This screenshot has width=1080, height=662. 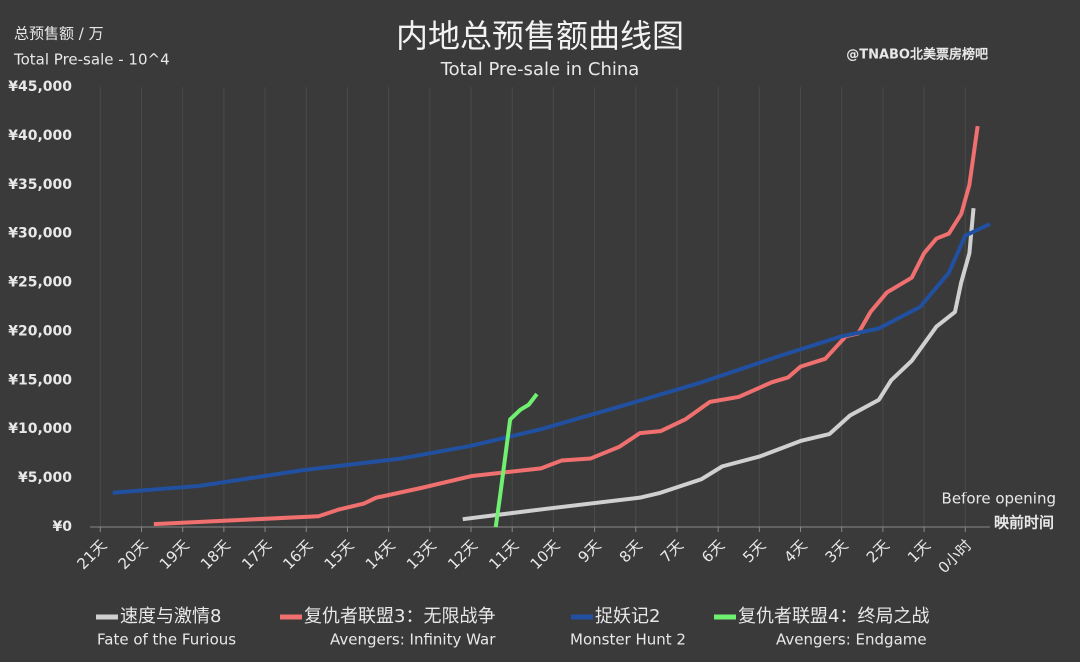 What do you see at coordinates (540, 69) in the screenshot?
I see `chart-subtitle: Total Pre-sale in China` at bounding box center [540, 69].